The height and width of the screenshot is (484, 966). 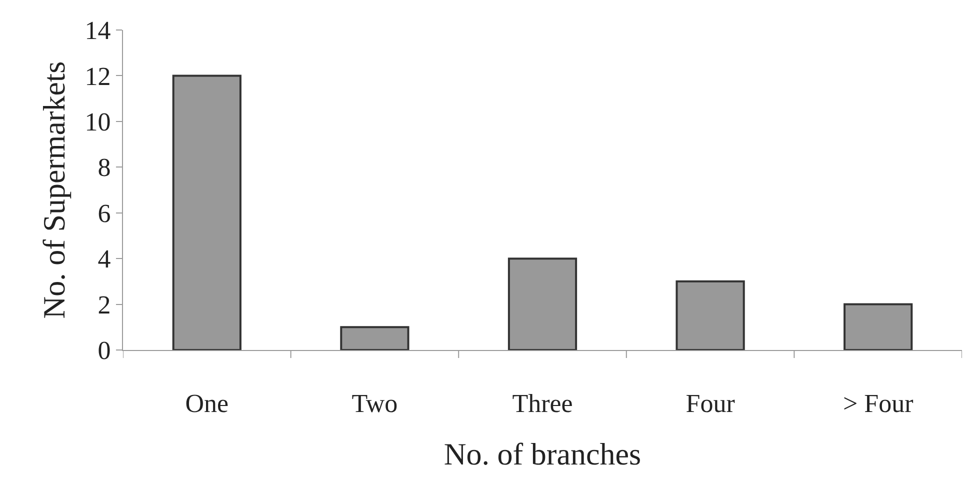 What do you see at coordinates (543, 454) in the screenshot?
I see `x-axis-title: No. of branches` at bounding box center [543, 454].